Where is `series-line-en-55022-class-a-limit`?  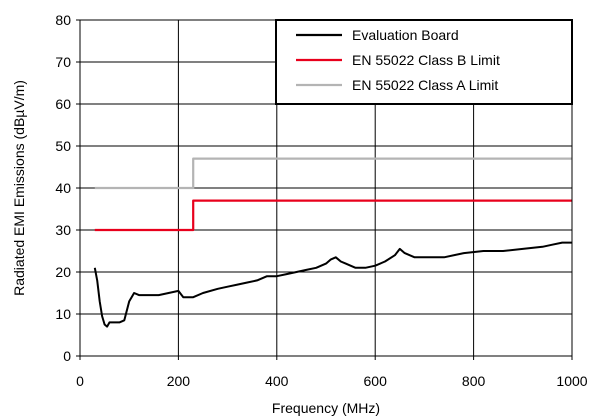
series-line-en-55022-class-a-limit is located at coordinates (333, 173).